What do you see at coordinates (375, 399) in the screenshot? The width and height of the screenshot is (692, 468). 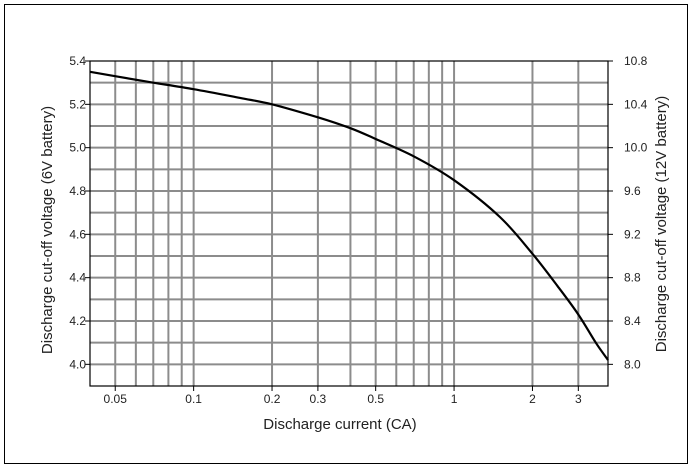 I see `x-tick-label: 0.5` at bounding box center [375, 399].